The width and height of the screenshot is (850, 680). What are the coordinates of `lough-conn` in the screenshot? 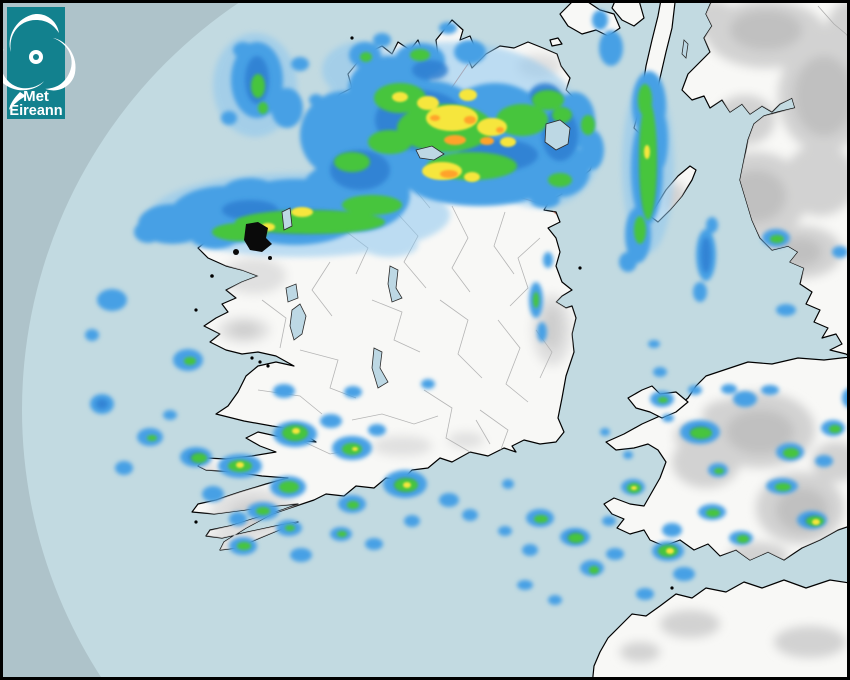 It's located at (287, 219).